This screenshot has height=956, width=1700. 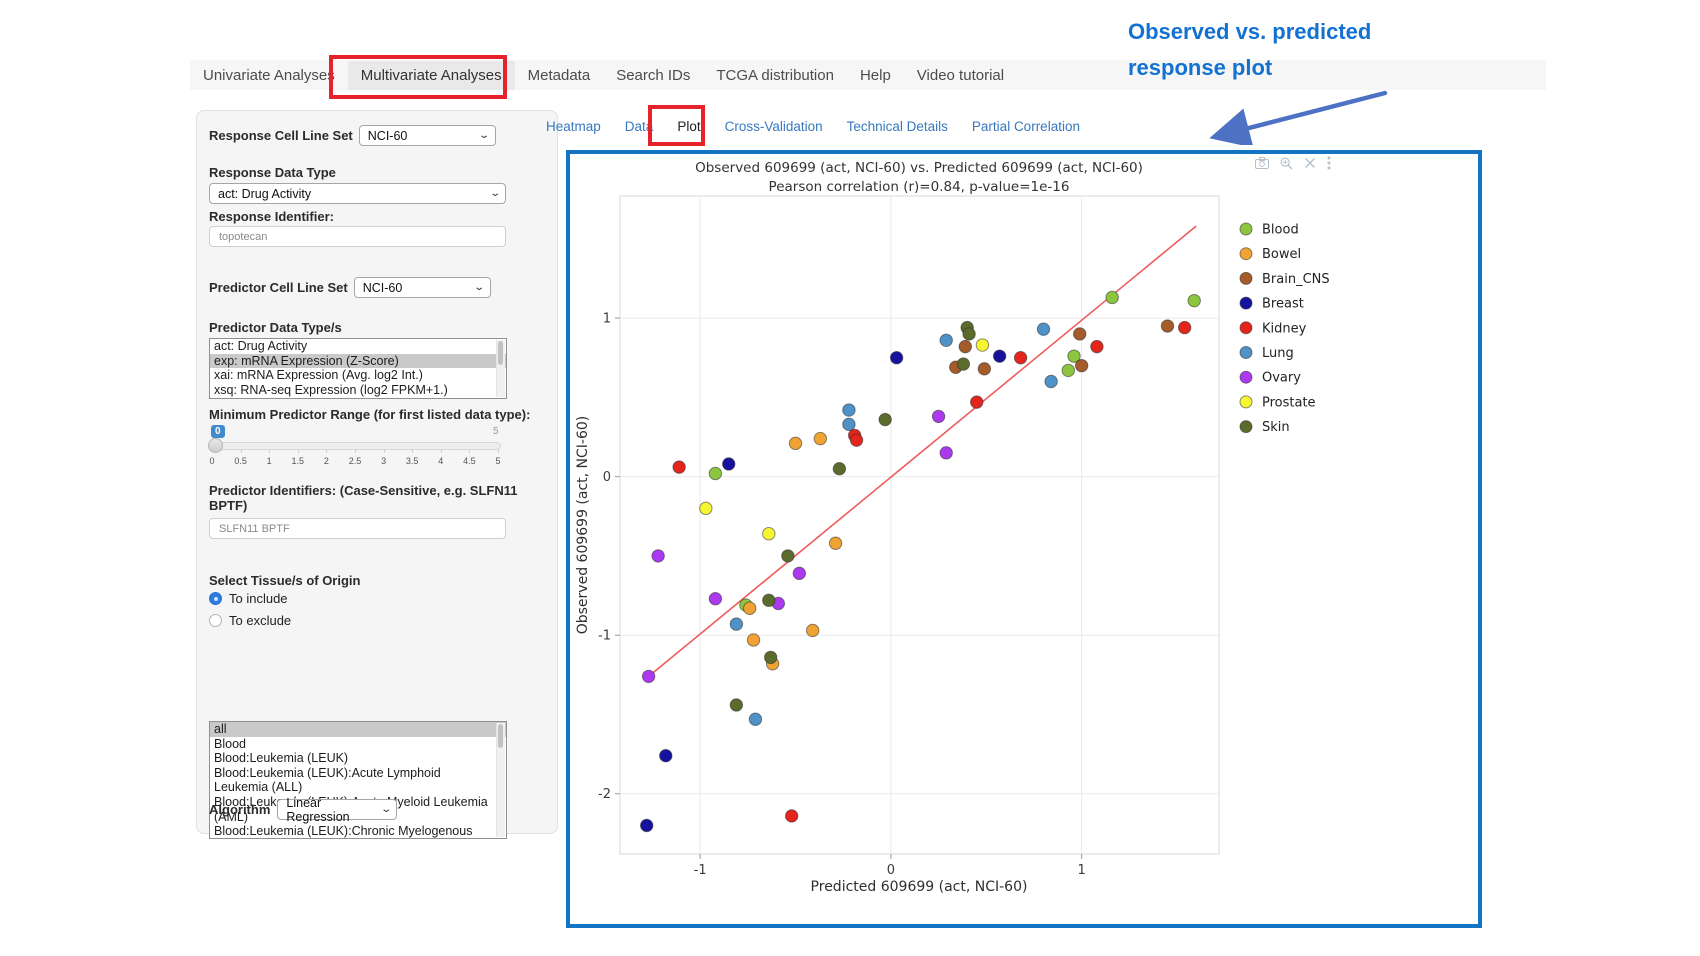 What do you see at coordinates (358, 361) in the screenshot?
I see `predictor-data-type-option: exp: mRNA Expression (Z-Score)` at bounding box center [358, 361].